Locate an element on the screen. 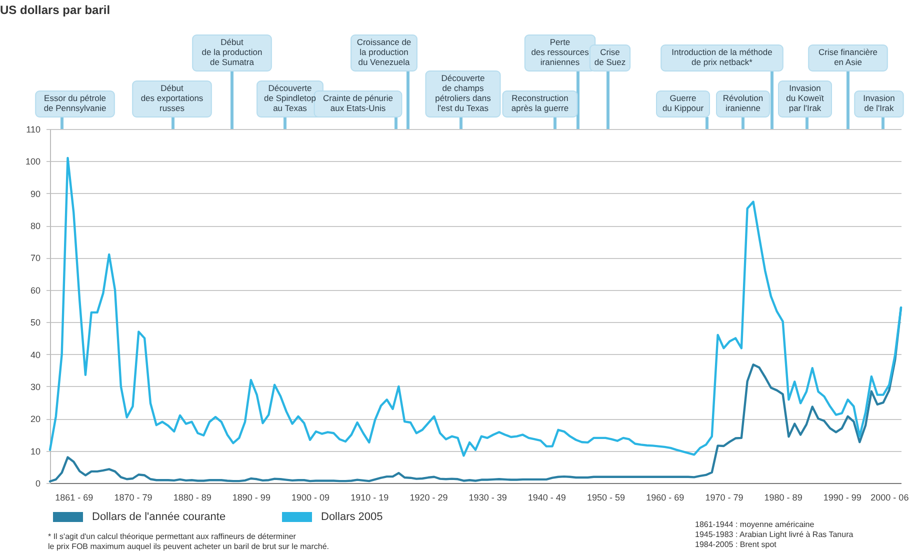  x-tick-label: 1870 - 79 is located at coordinates (133, 497).